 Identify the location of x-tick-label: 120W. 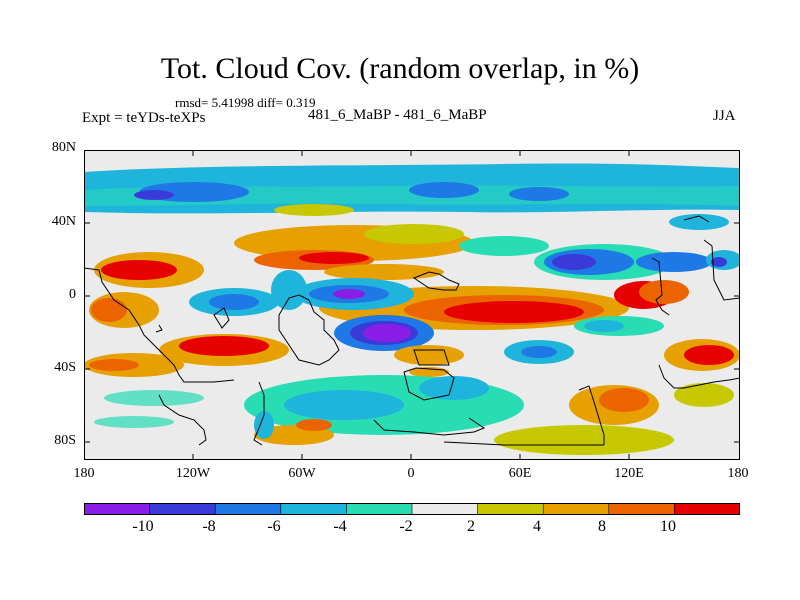
(193, 473).